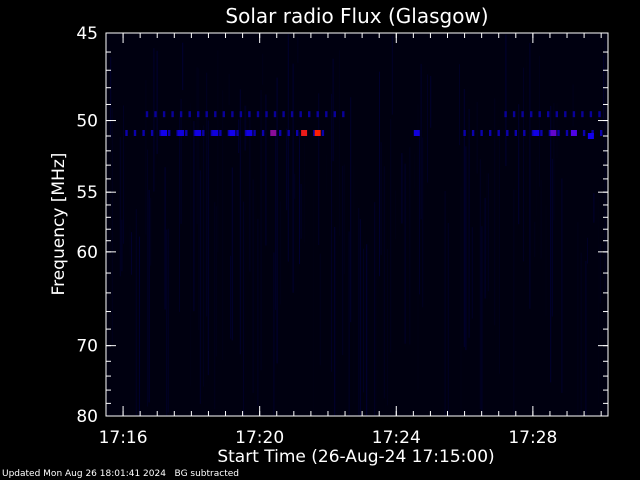 This screenshot has width=640, height=480. I want to click on y-tick-label: 70, so click(87, 347).